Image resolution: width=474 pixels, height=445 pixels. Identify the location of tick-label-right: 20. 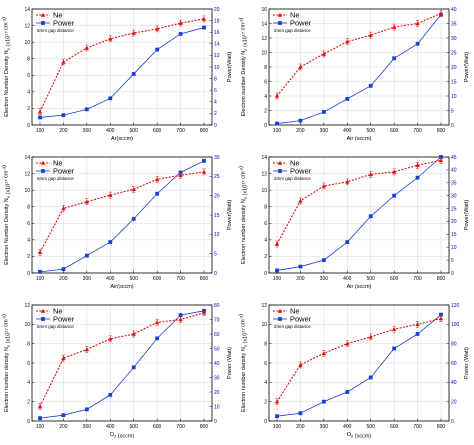
(217, 10).